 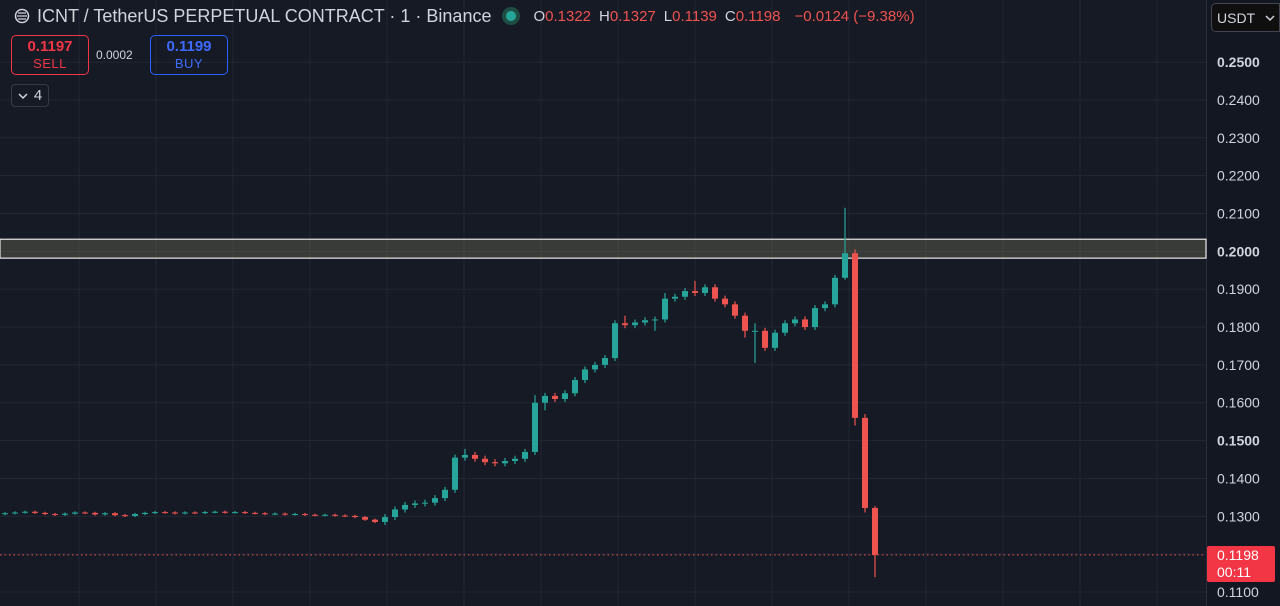 What do you see at coordinates (854, 16) in the screenshot?
I see `change: −0.0124 (−9.38%)` at bounding box center [854, 16].